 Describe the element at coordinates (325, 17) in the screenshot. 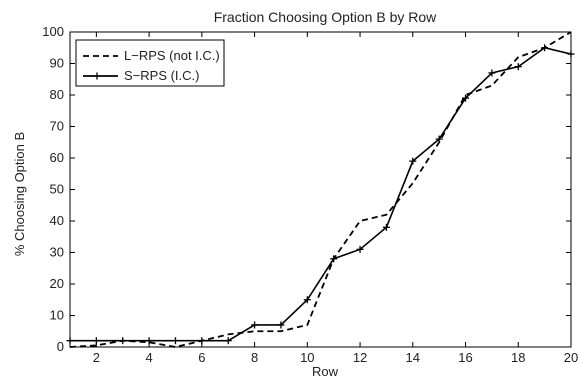

I see `chart-title: Fraction Choosing Option B by Row` at that location.